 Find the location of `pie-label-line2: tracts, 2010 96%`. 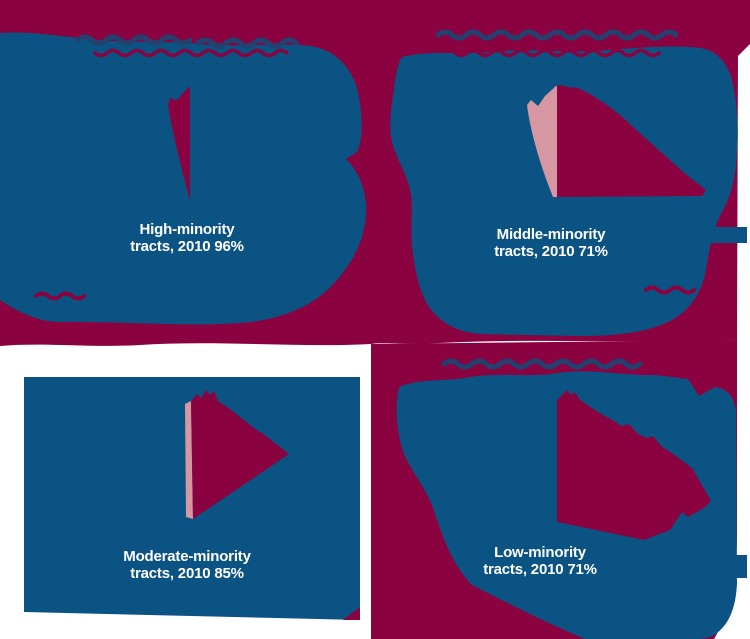

pie-label-line2: tracts, 2010 96% is located at coordinates (187, 246).